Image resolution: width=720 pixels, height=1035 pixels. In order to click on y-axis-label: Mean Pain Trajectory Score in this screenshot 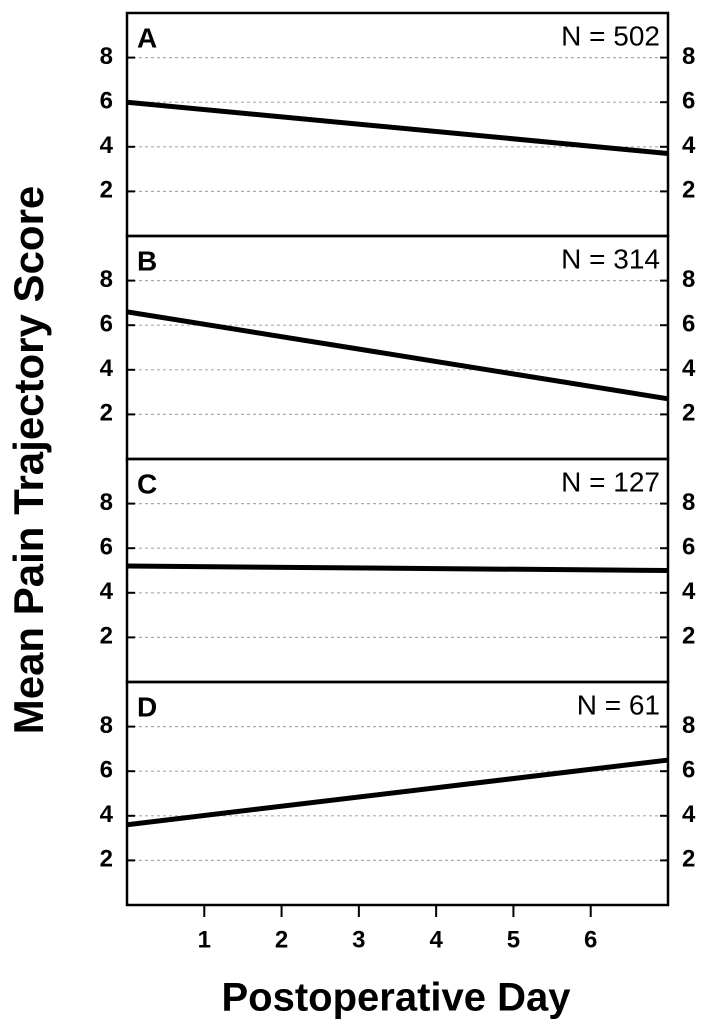, I will do `click(28, 460)`.